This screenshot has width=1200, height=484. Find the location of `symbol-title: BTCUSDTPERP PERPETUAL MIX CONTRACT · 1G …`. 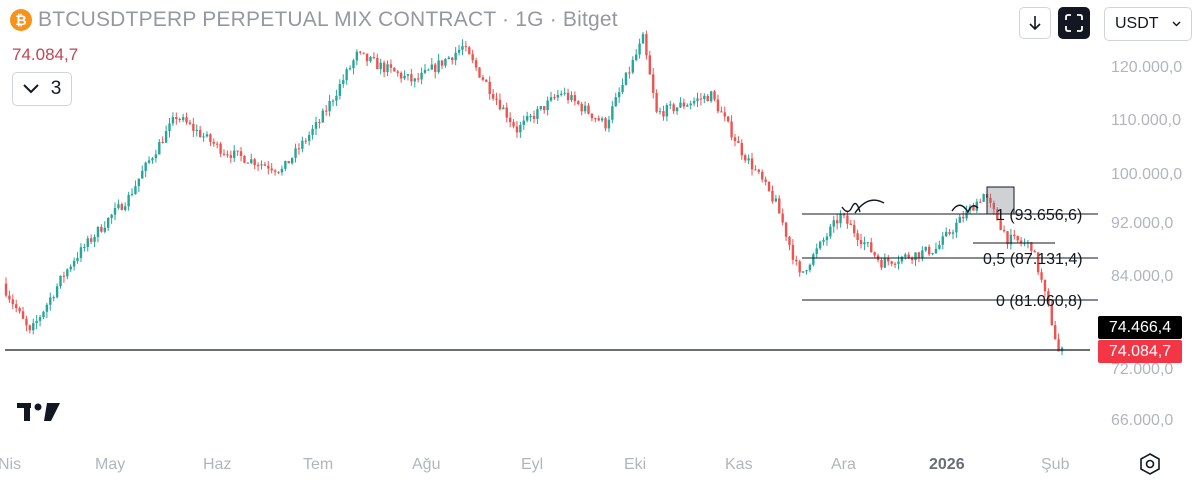

symbol-title: BTCUSDTPERP PERPETUAL MIX CONTRACT · 1G … is located at coordinates (328, 19).